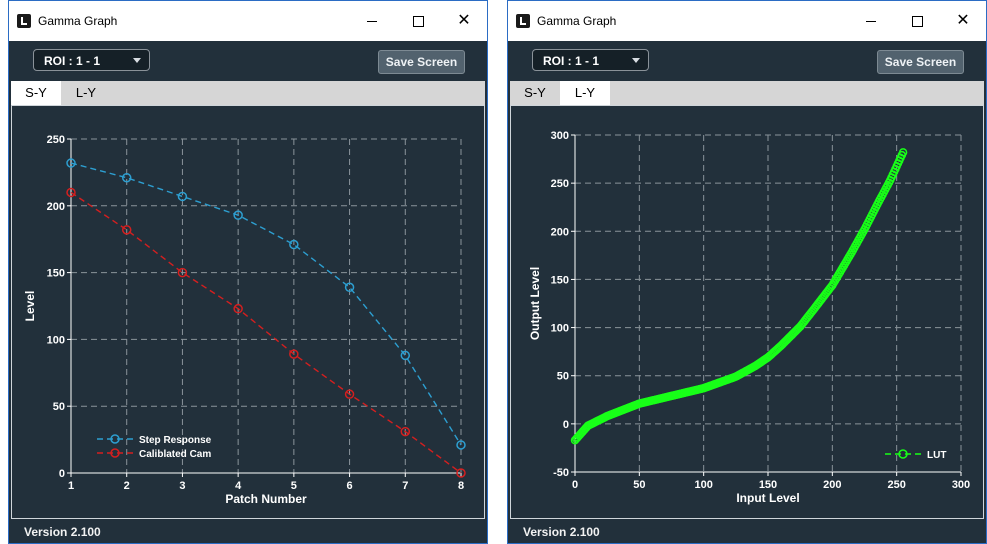 The width and height of the screenshot is (987, 544). I want to click on x-axis-title: Patch Number, so click(266, 499).